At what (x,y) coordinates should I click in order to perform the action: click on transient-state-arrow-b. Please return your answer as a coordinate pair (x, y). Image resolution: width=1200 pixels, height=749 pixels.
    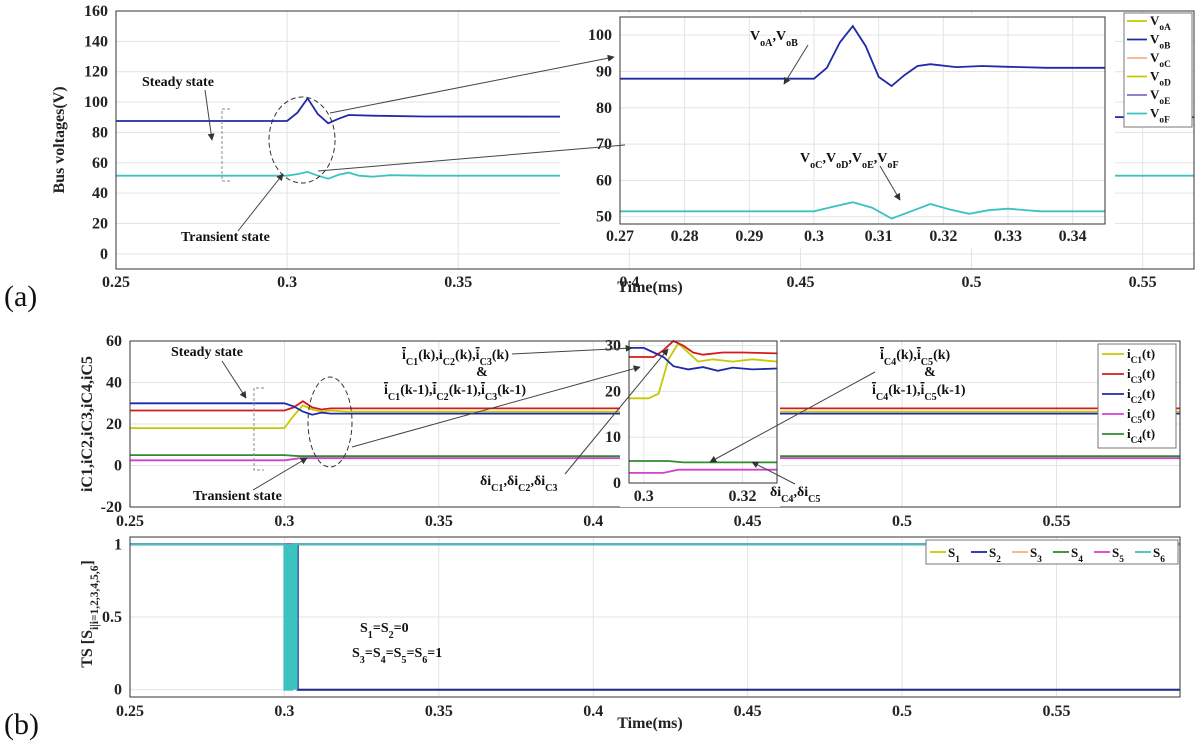
    Looking at the image, I should click on (280, 474).